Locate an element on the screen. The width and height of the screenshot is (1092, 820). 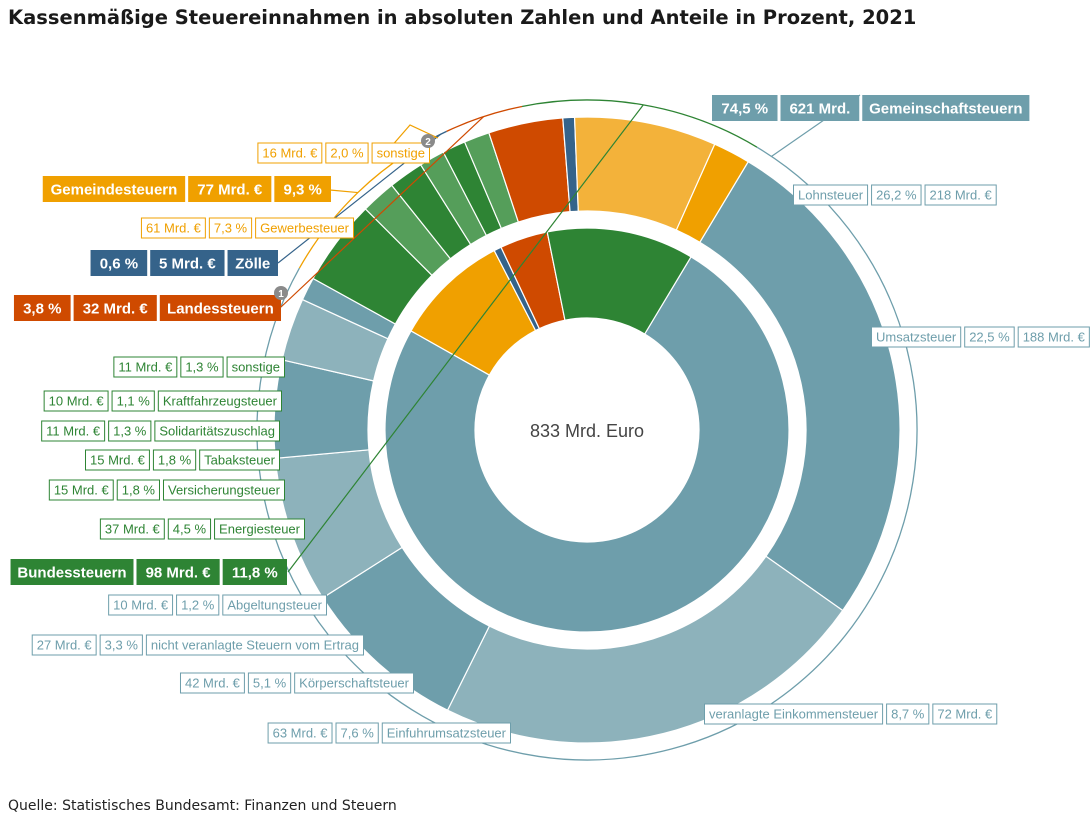
sub-label-tabaksteuer-9-text: 15 Mrd. € is located at coordinates (118, 460).